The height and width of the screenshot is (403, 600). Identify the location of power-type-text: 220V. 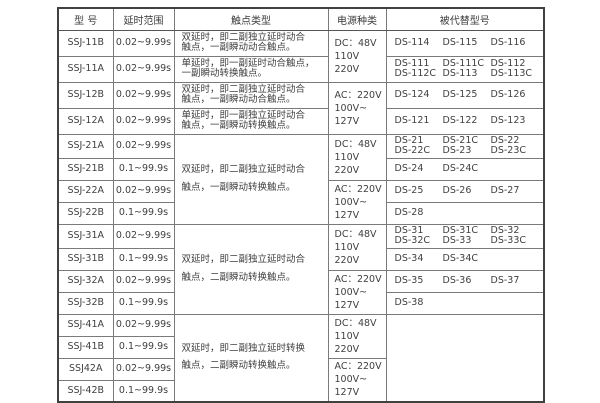
(347, 69).